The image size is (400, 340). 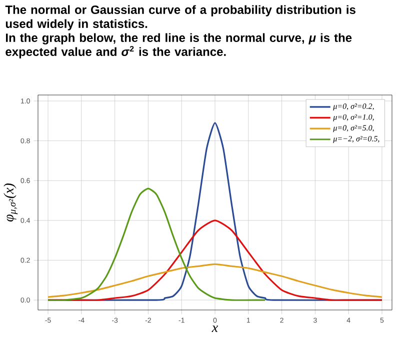 What do you see at coordinates (356, 139) in the screenshot?
I see `legend-label: μ=−2, σ²=0.5,` at bounding box center [356, 139].